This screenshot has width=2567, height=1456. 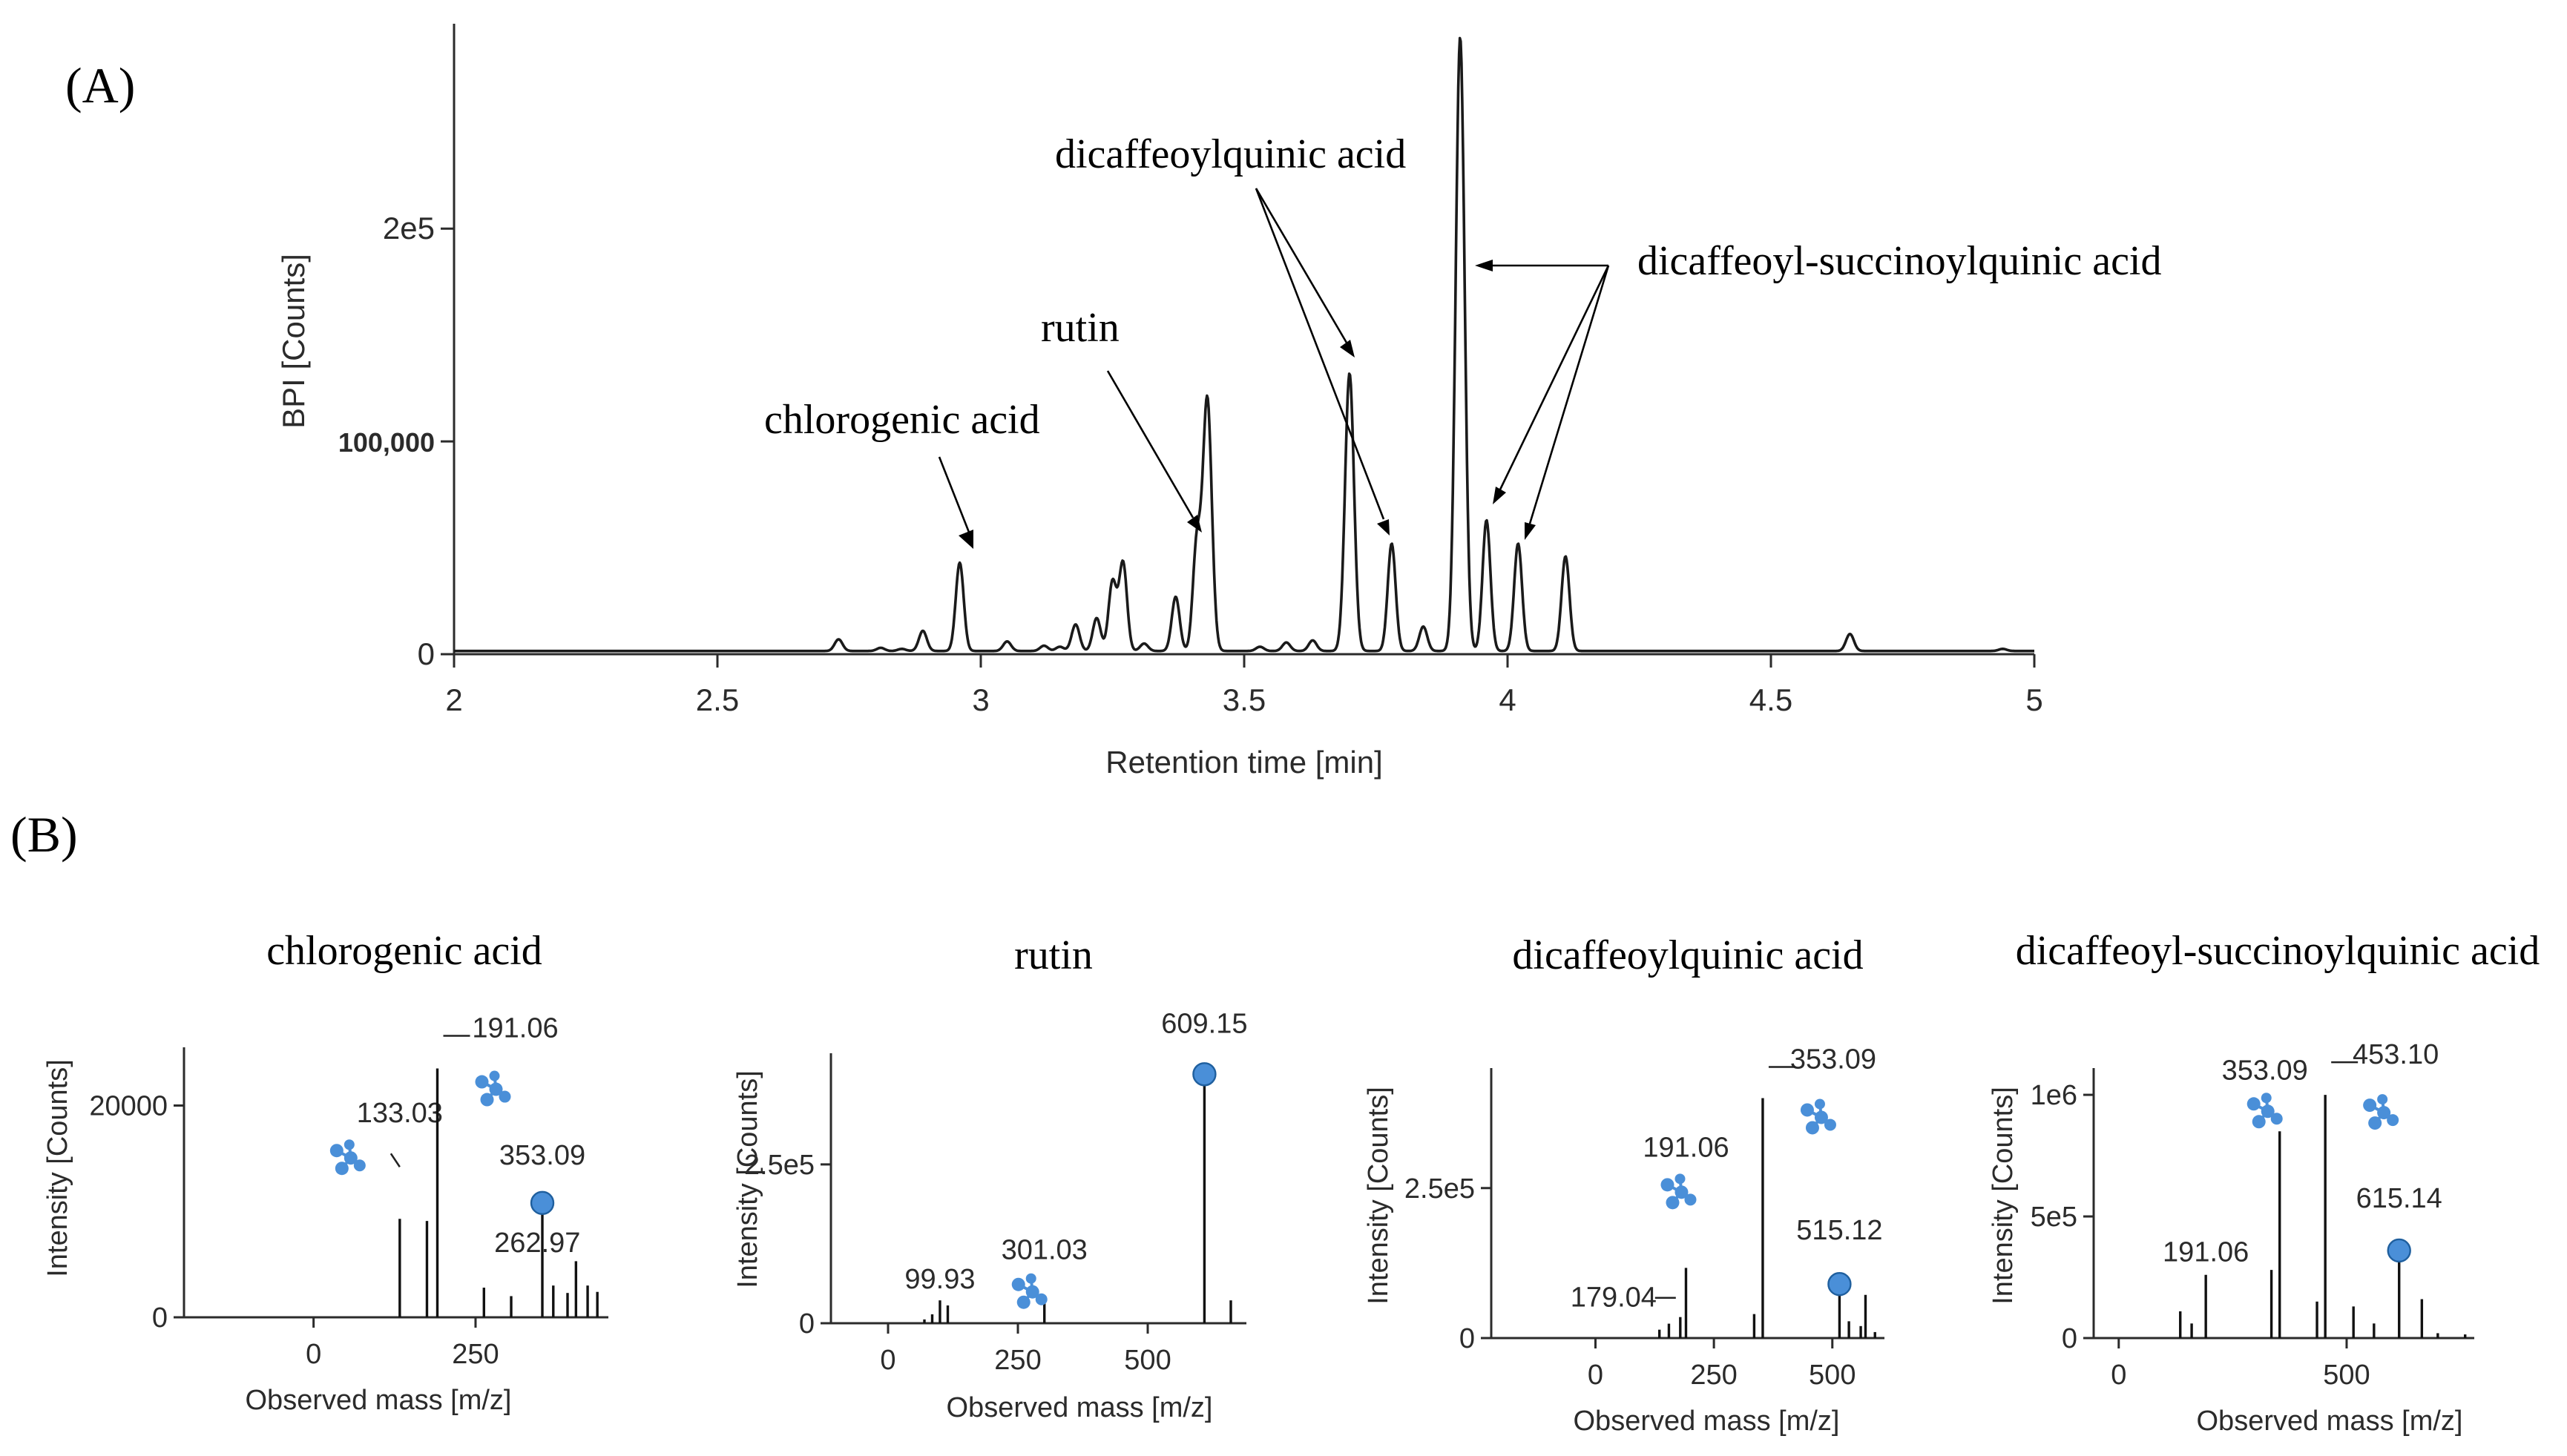 I want to click on peak-label: 301.03, so click(x=1045, y=1251).